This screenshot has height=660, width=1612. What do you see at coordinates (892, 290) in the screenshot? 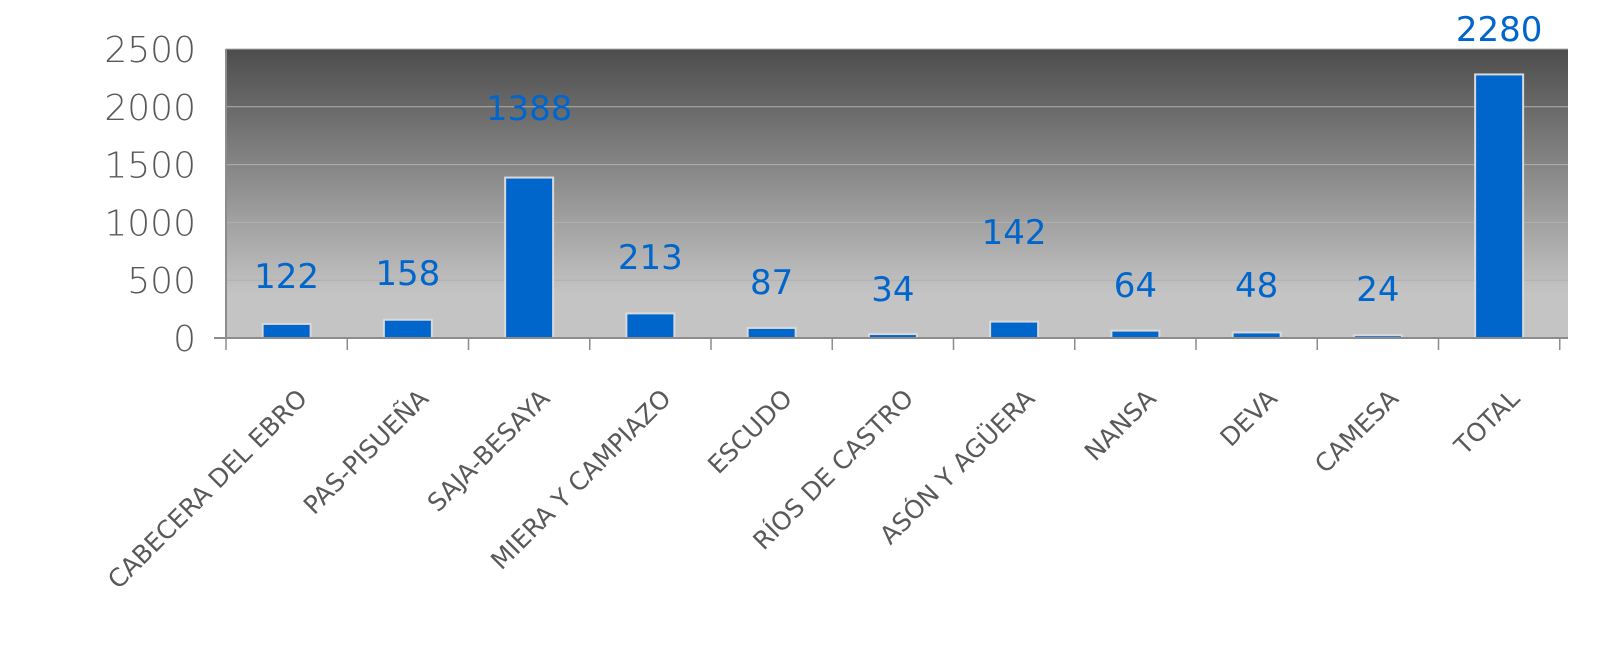
I see `data-label: 34` at bounding box center [892, 290].